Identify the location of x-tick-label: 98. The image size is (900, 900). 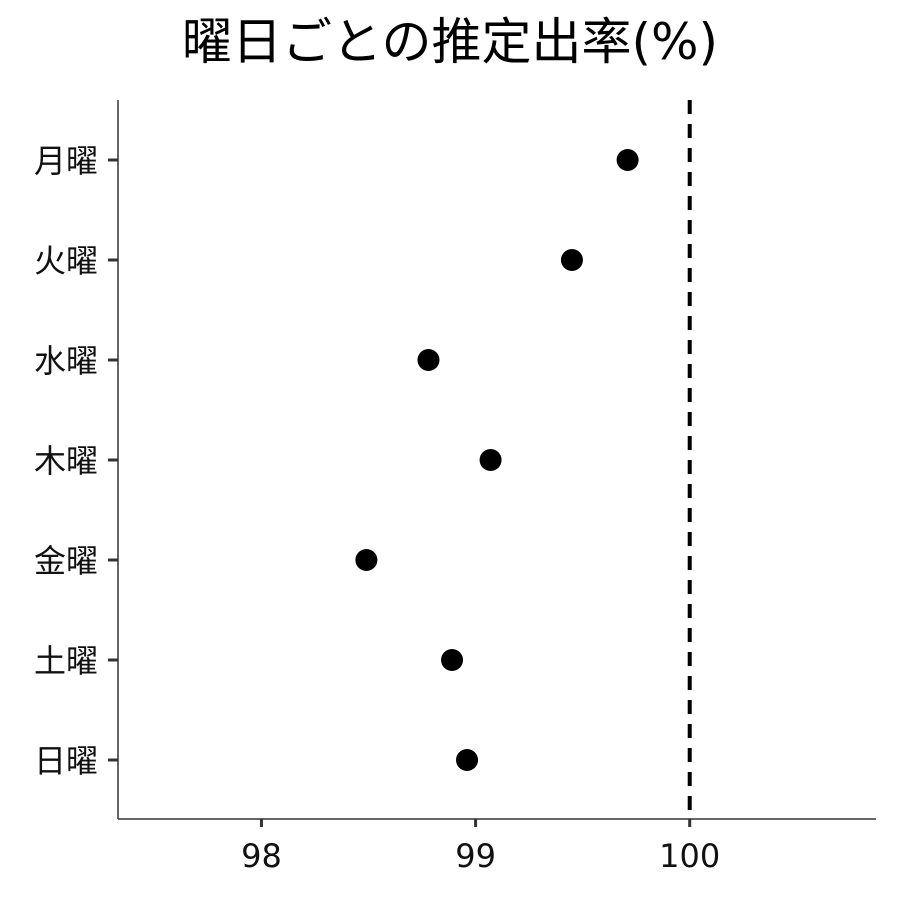
(261, 856).